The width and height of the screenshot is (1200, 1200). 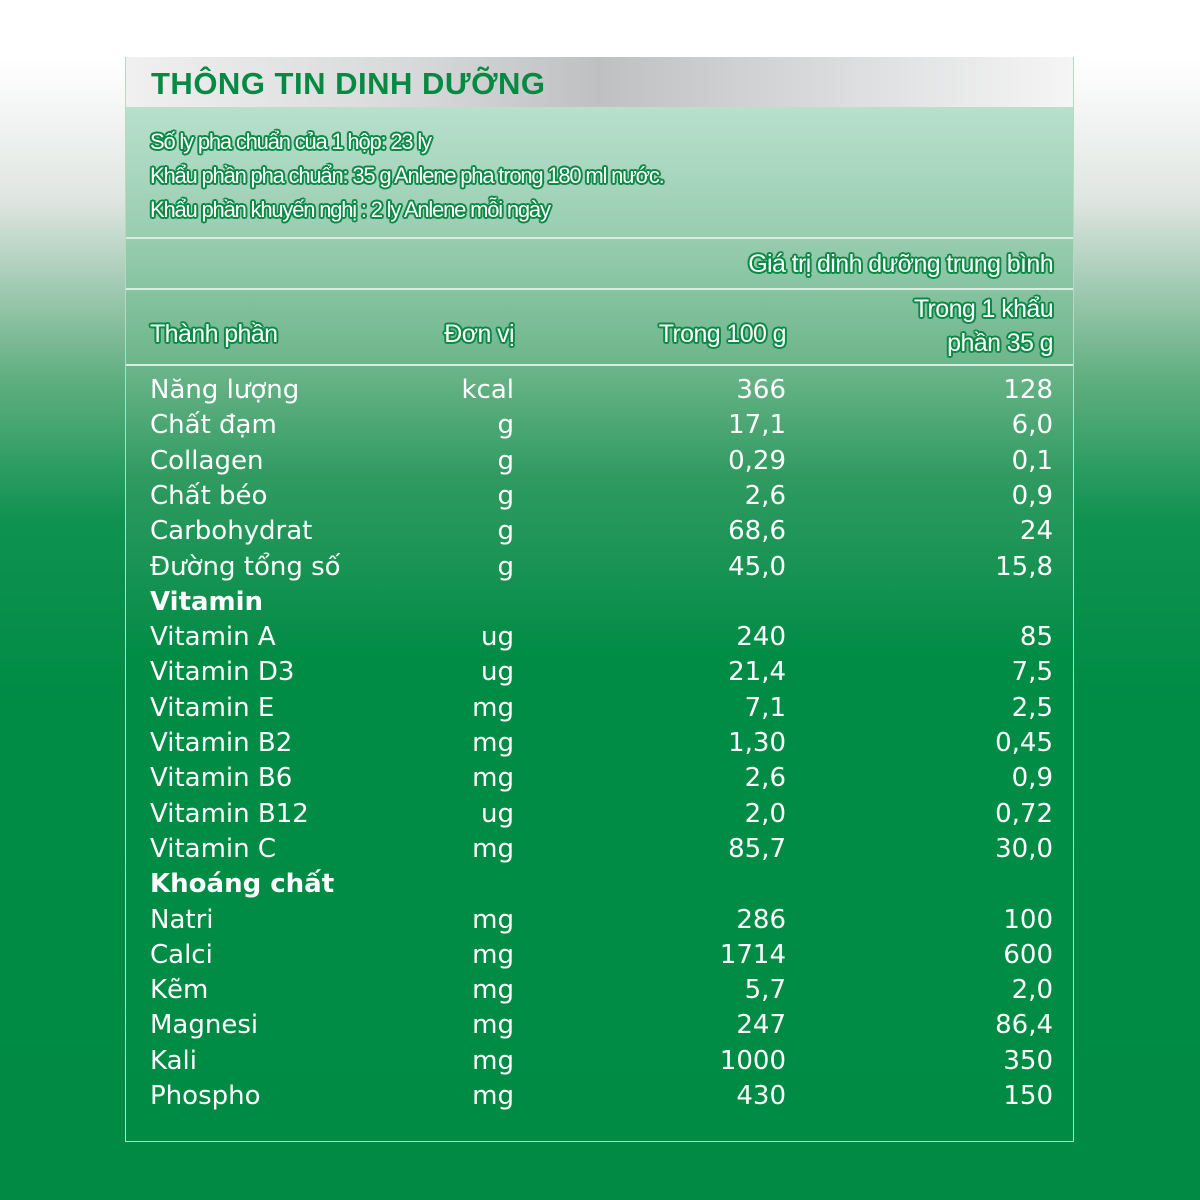 What do you see at coordinates (722, 334) in the screenshot?
I see `header-per100: Trong 100 g` at bounding box center [722, 334].